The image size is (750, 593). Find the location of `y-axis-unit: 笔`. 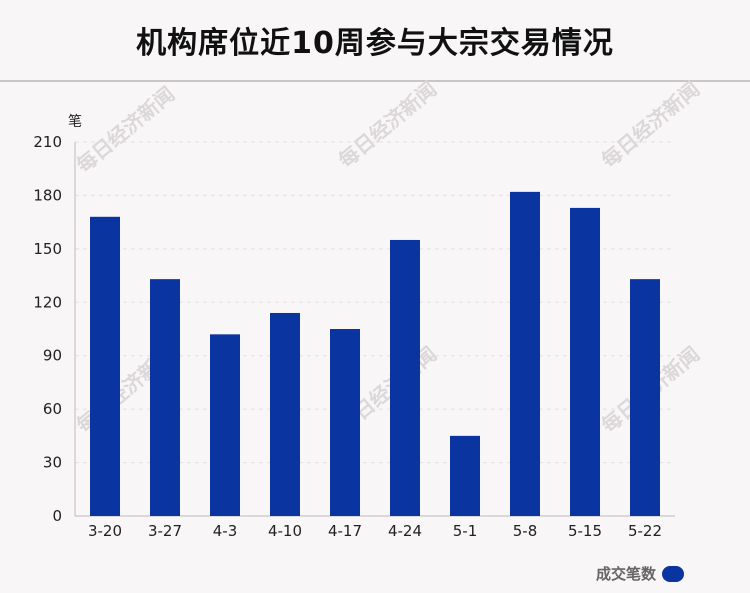

y-axis-unit: 笔 is located at coordinates (75, 122).